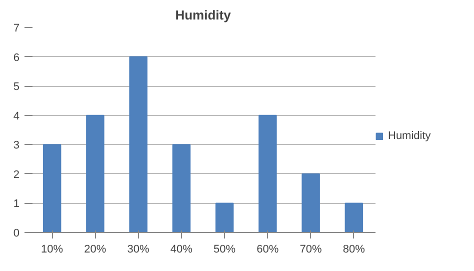 The width and height of the screenshot is (474, 271). I want to click on y-tick-label: 6, so click(16, 58).